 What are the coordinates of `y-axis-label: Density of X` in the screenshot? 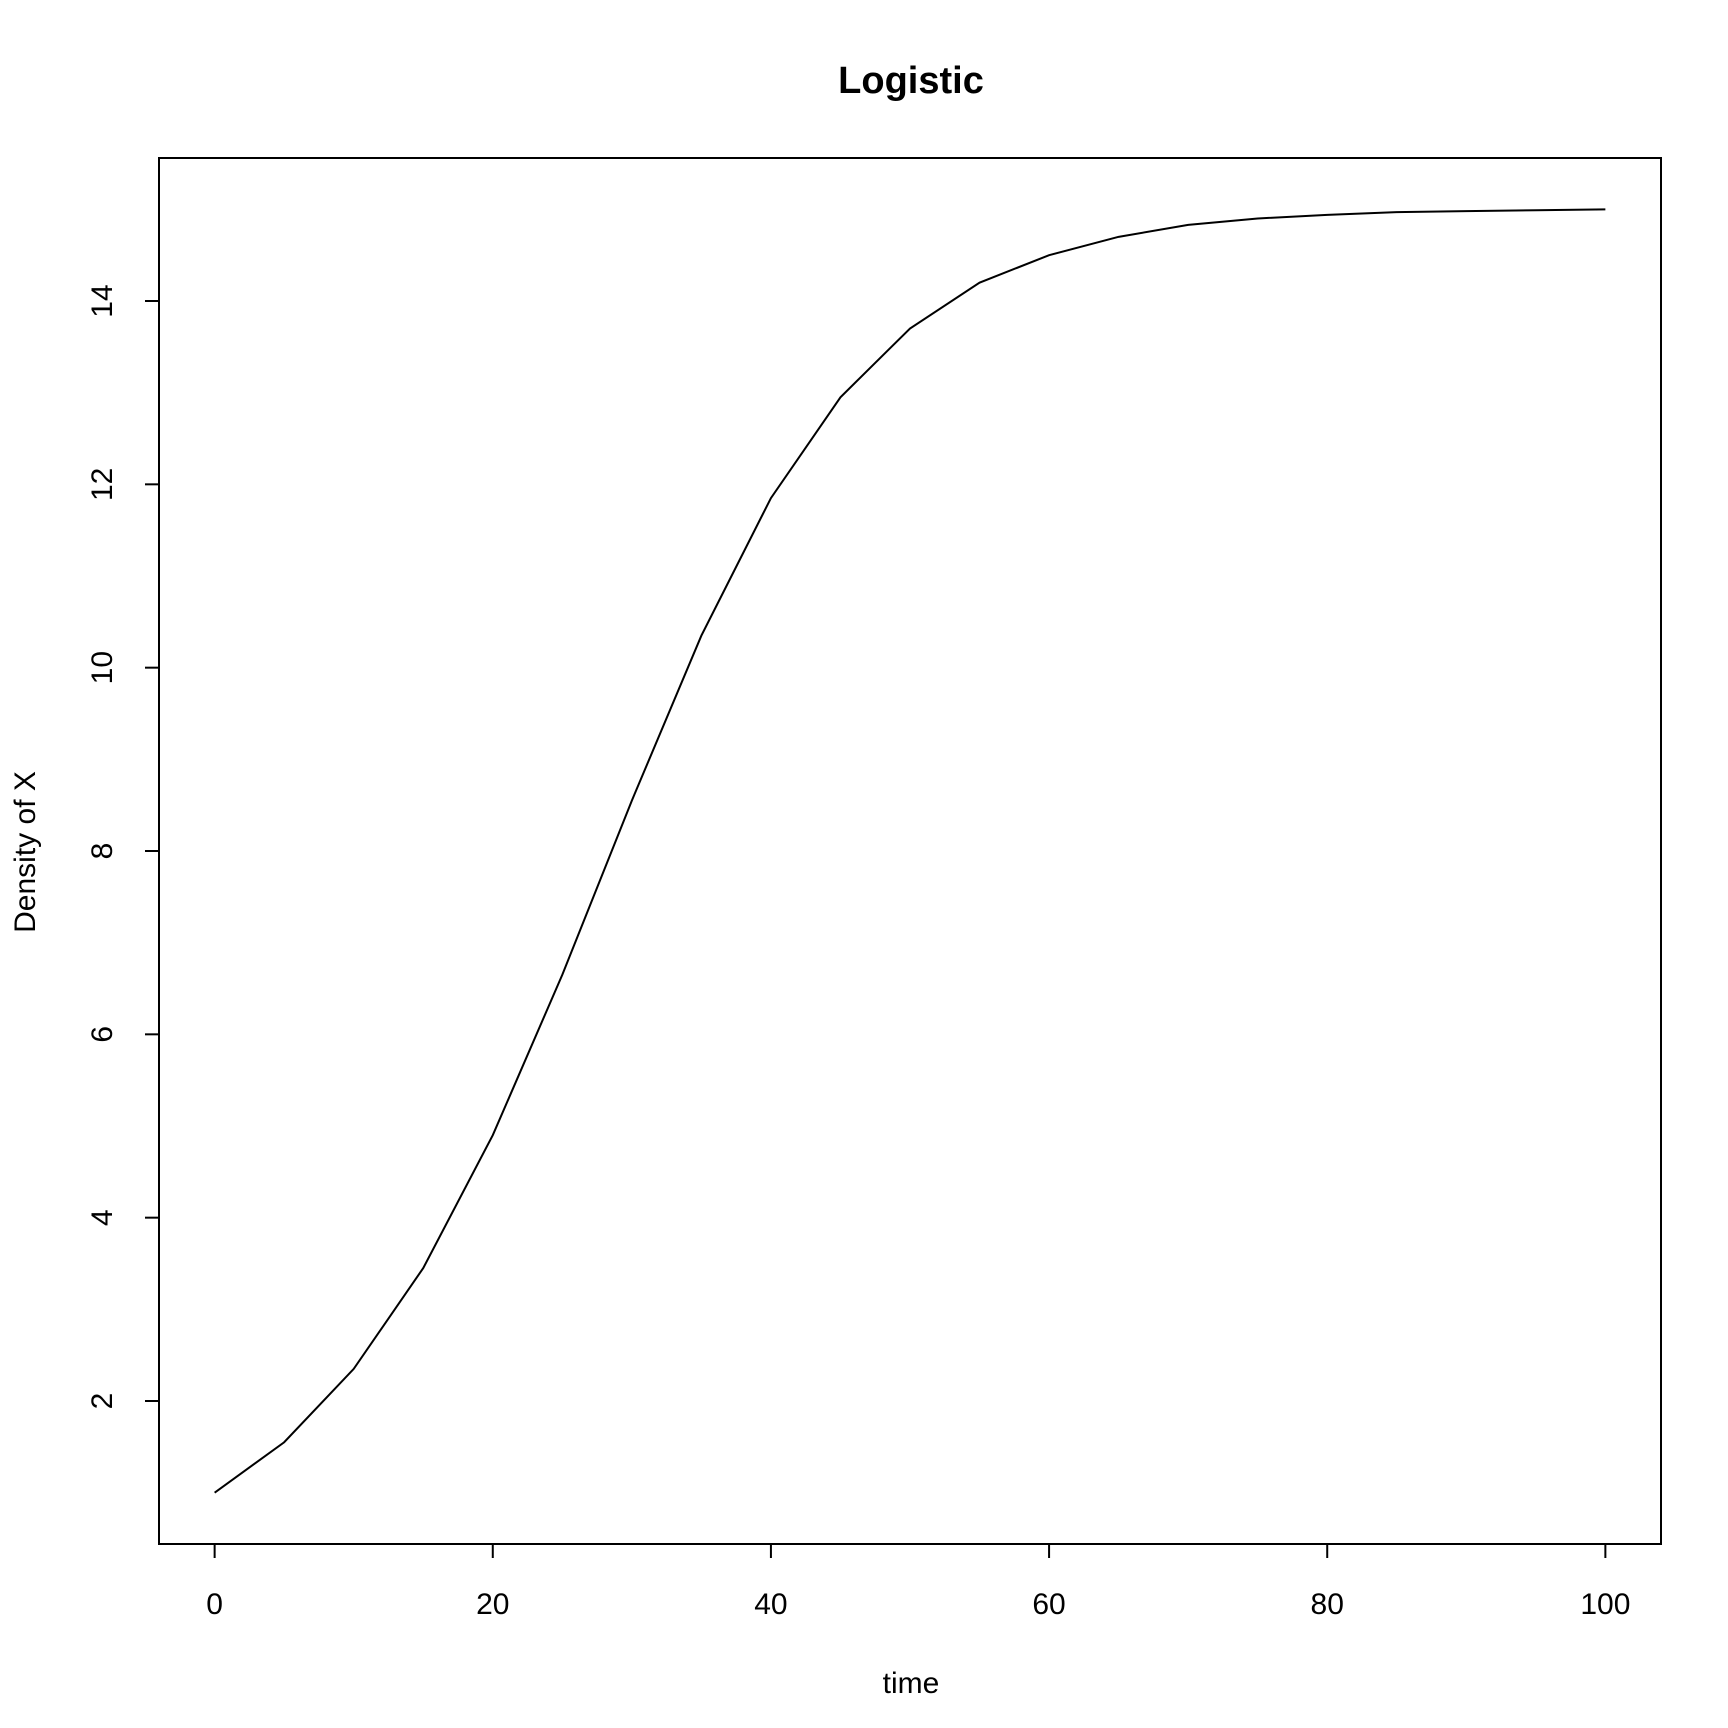 It's located at (25, 852).